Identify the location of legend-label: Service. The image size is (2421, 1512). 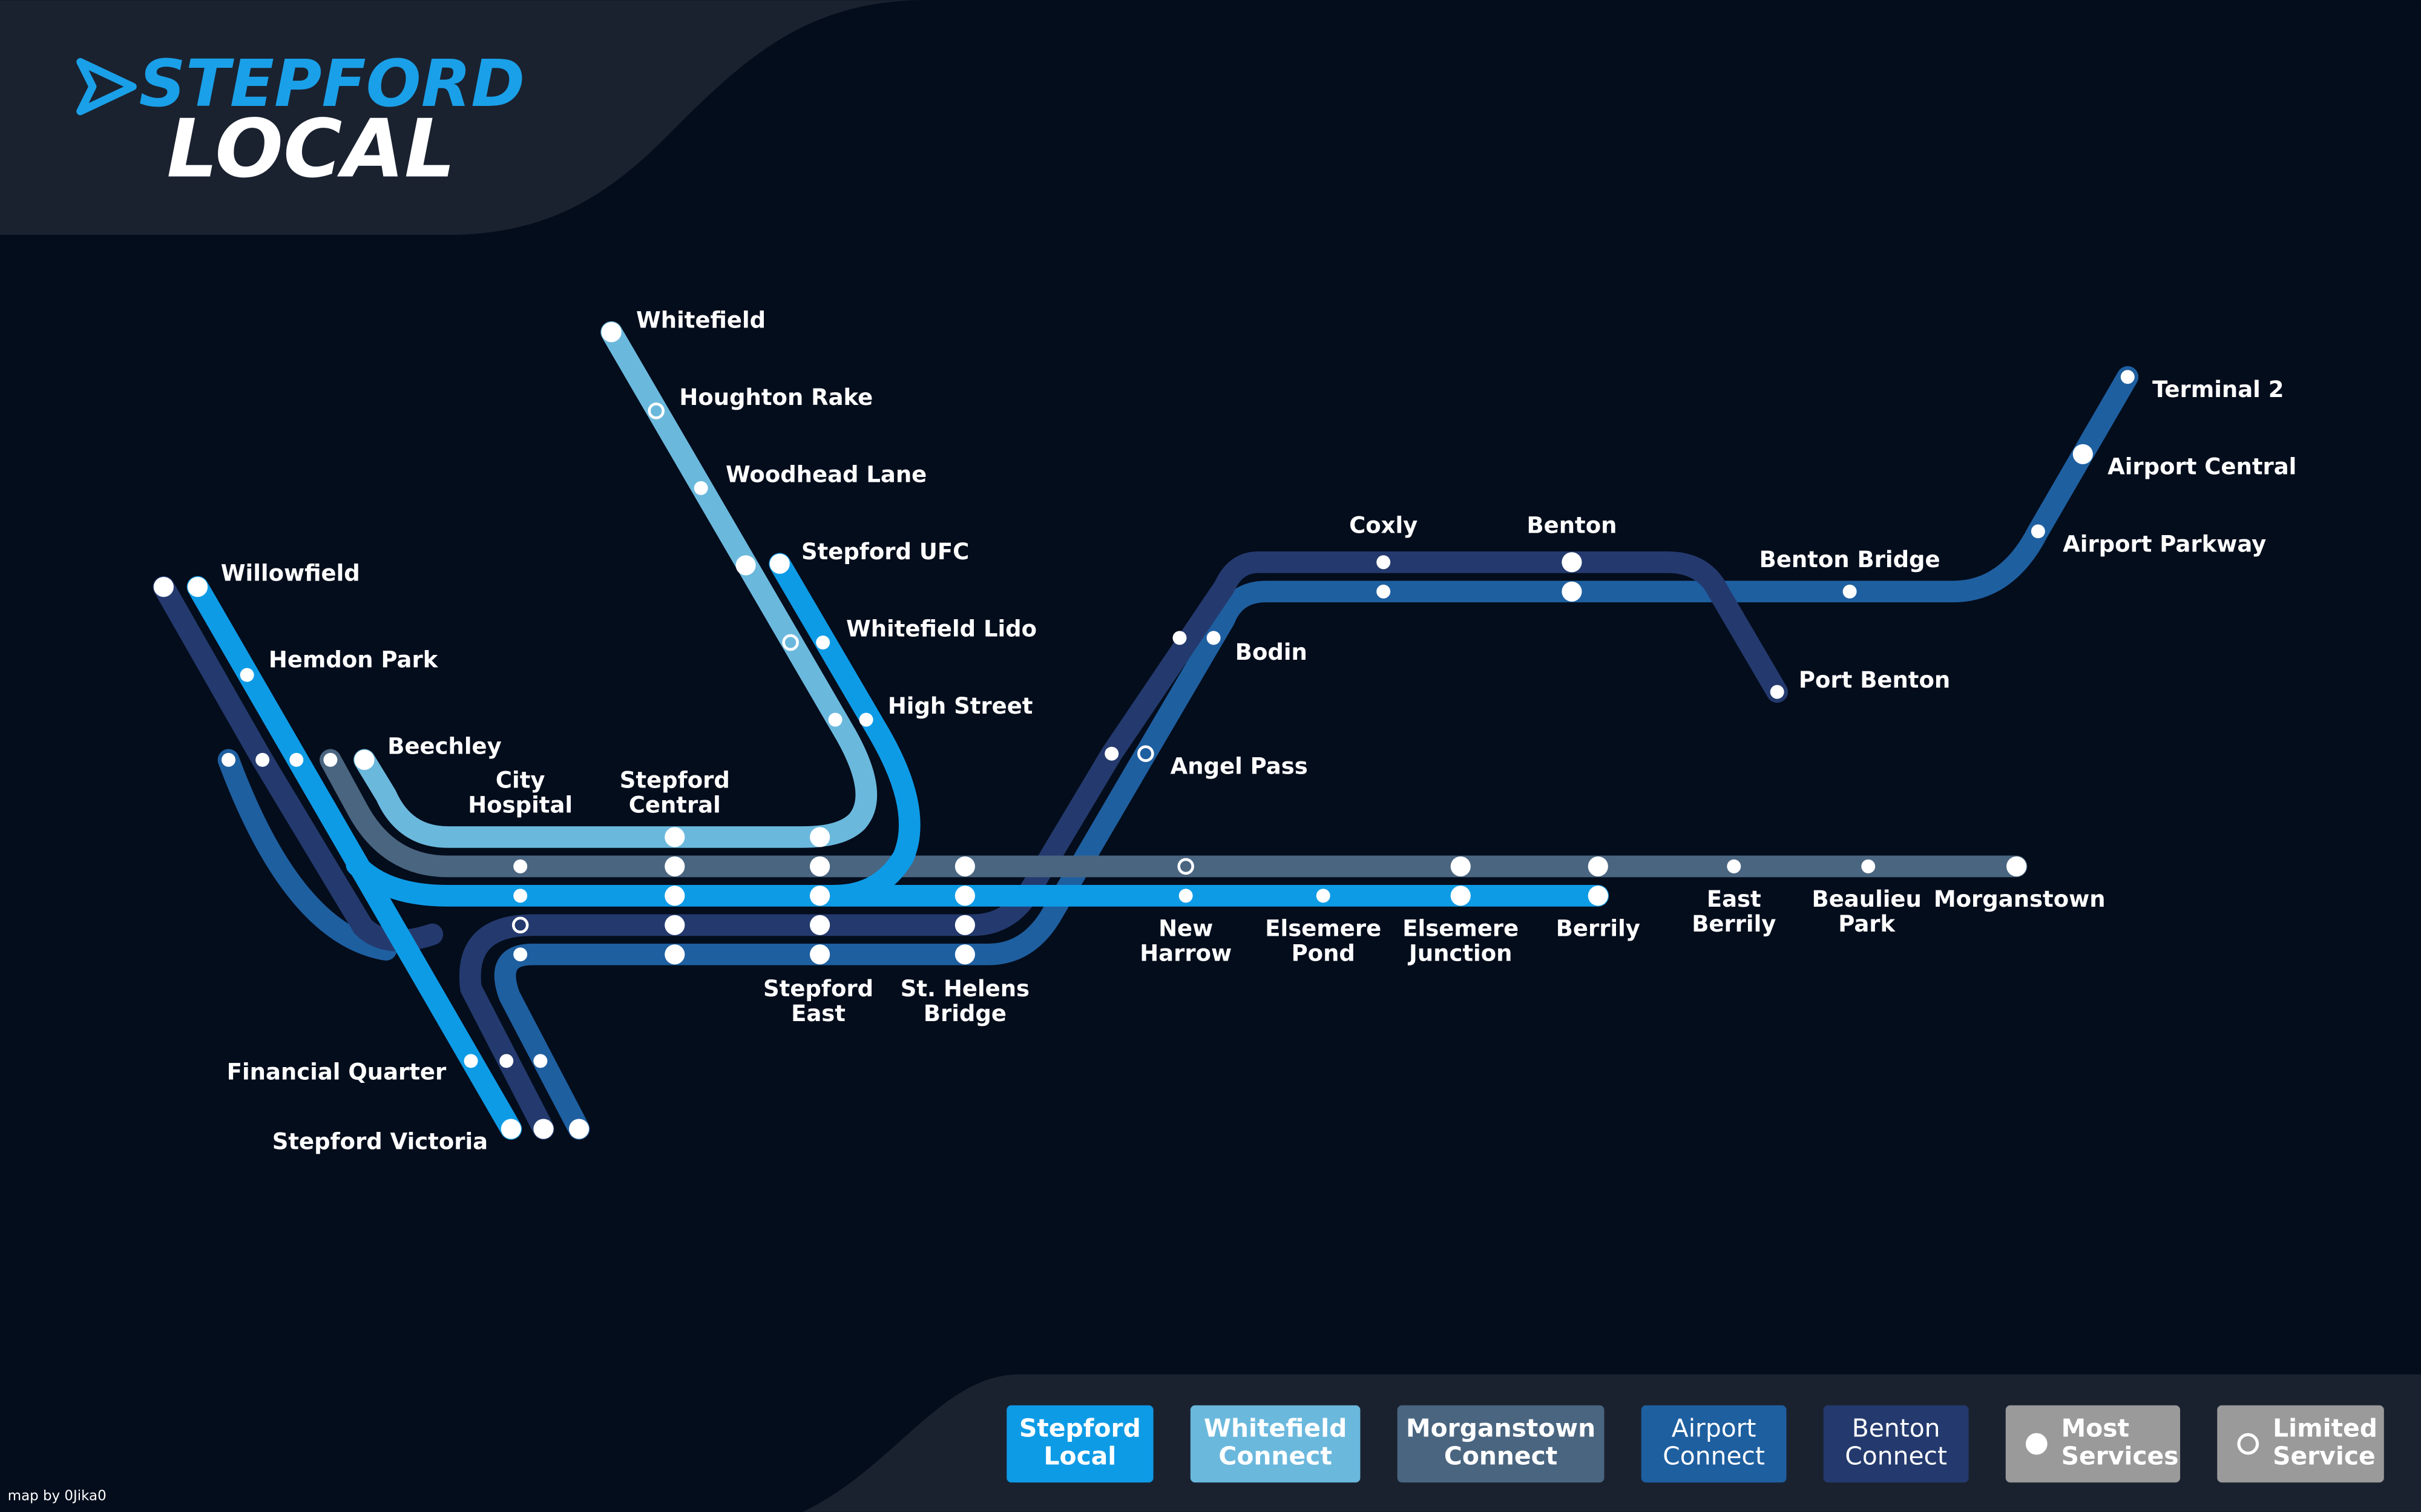
(2324, 1456).